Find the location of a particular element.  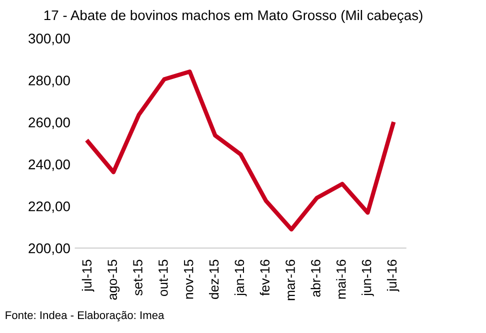

x-tick-label: jul-15 is located at coordinates (88, 276).